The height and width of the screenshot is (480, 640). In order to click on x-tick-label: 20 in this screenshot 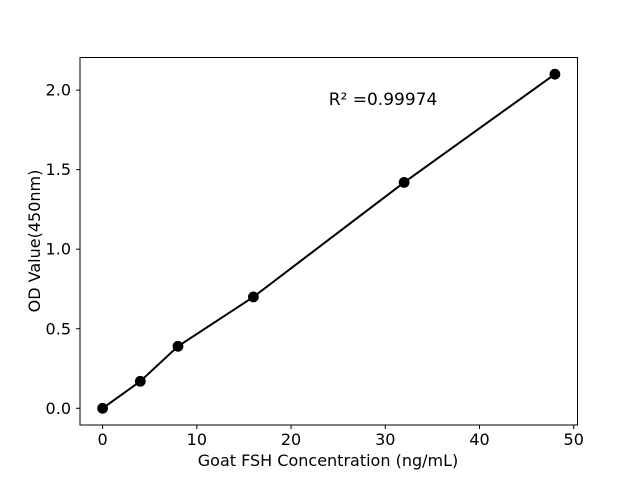, I will do `click(291, 439)`.